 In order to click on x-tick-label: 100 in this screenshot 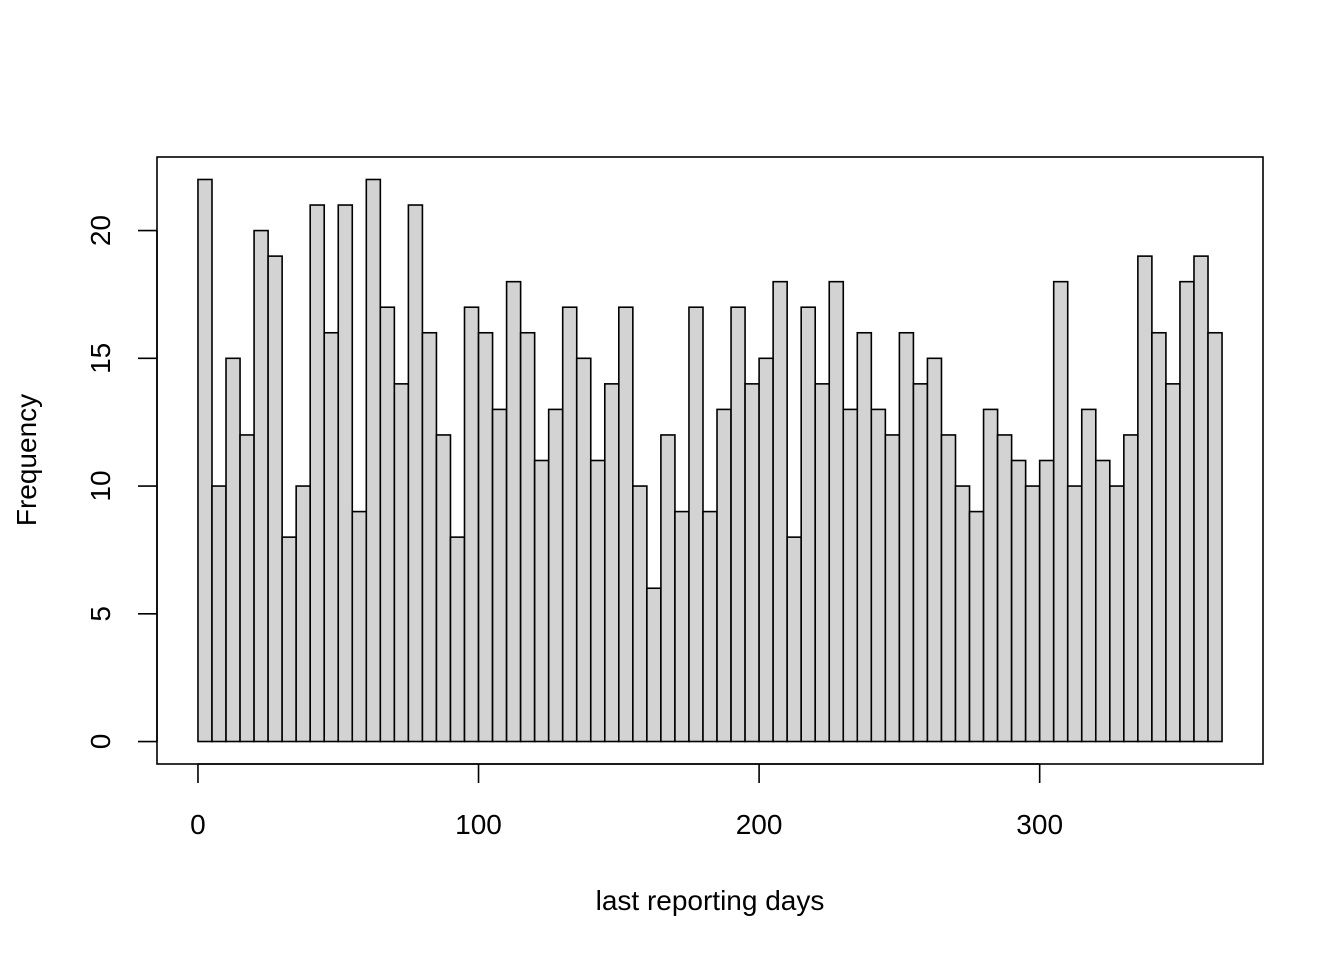, I will do `click(478, 824)`.